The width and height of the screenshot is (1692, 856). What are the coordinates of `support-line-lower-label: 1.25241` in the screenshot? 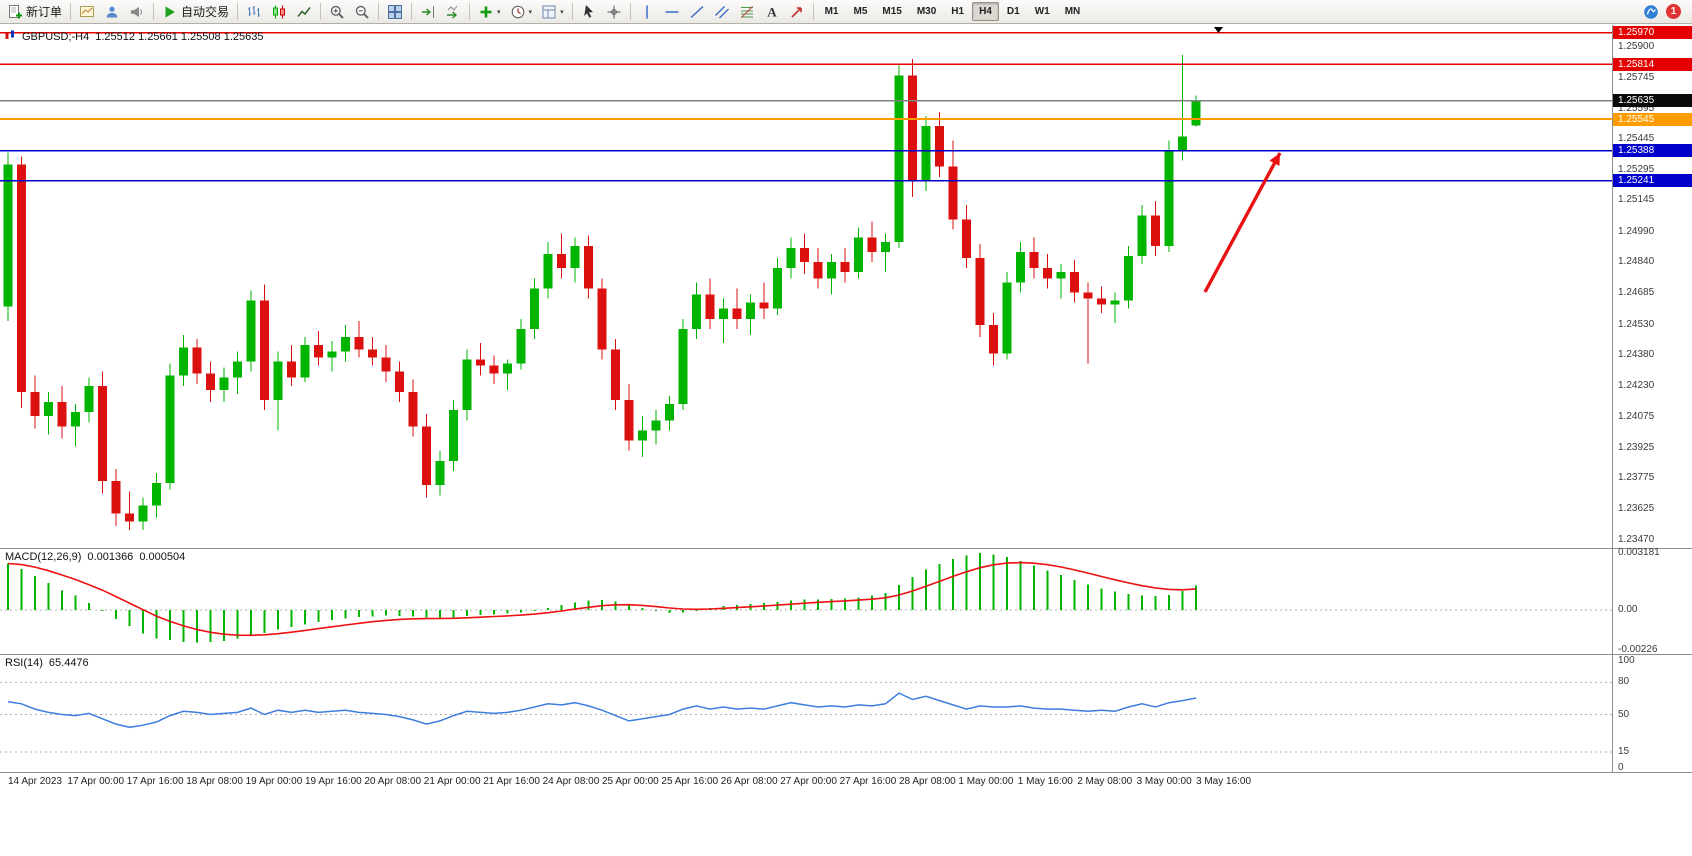 It's located at (1652, 181).